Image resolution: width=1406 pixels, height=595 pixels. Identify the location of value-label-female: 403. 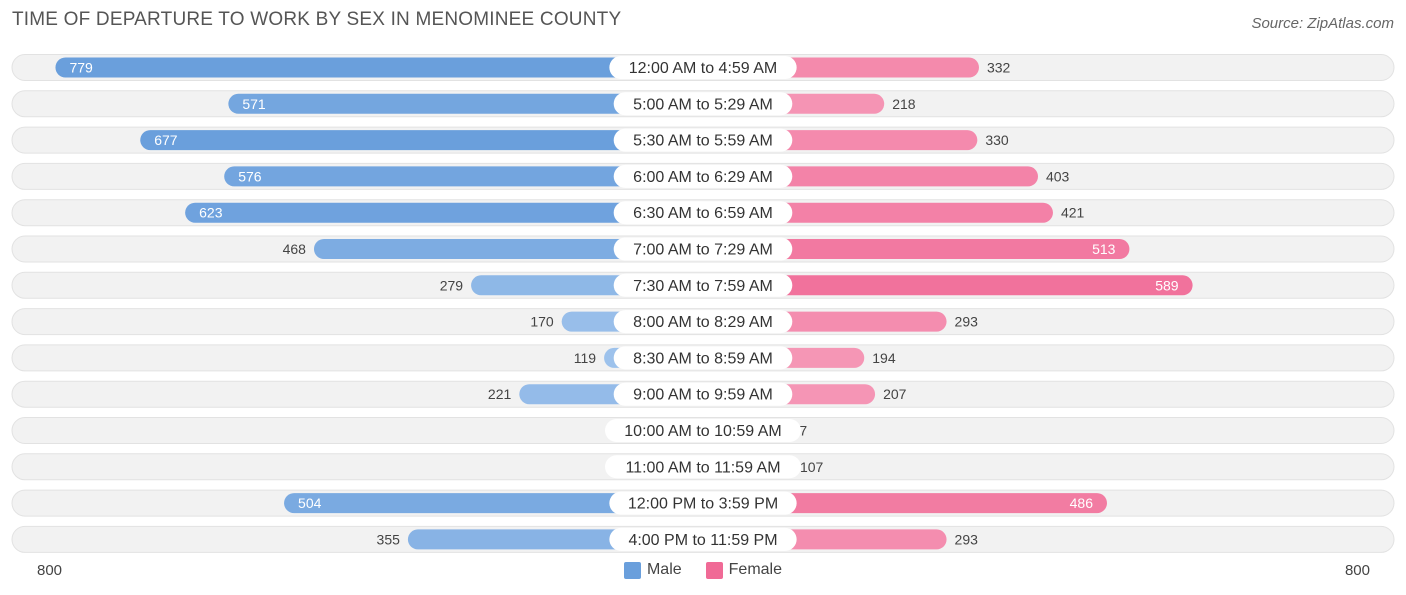
(1058, 176).